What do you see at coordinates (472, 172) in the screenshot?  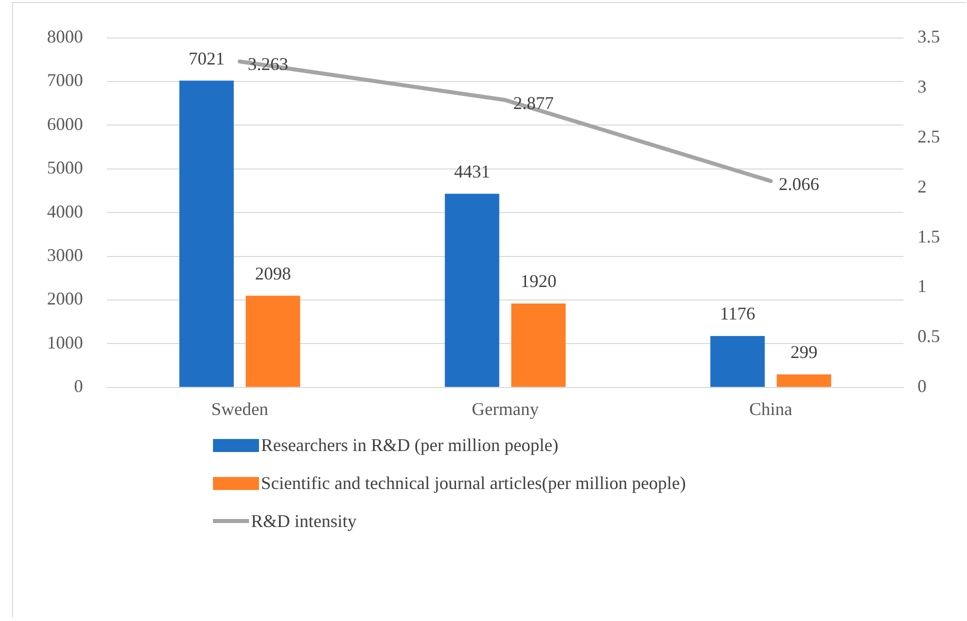 I see `data-label: 4431` at bounding box center [472, 172].